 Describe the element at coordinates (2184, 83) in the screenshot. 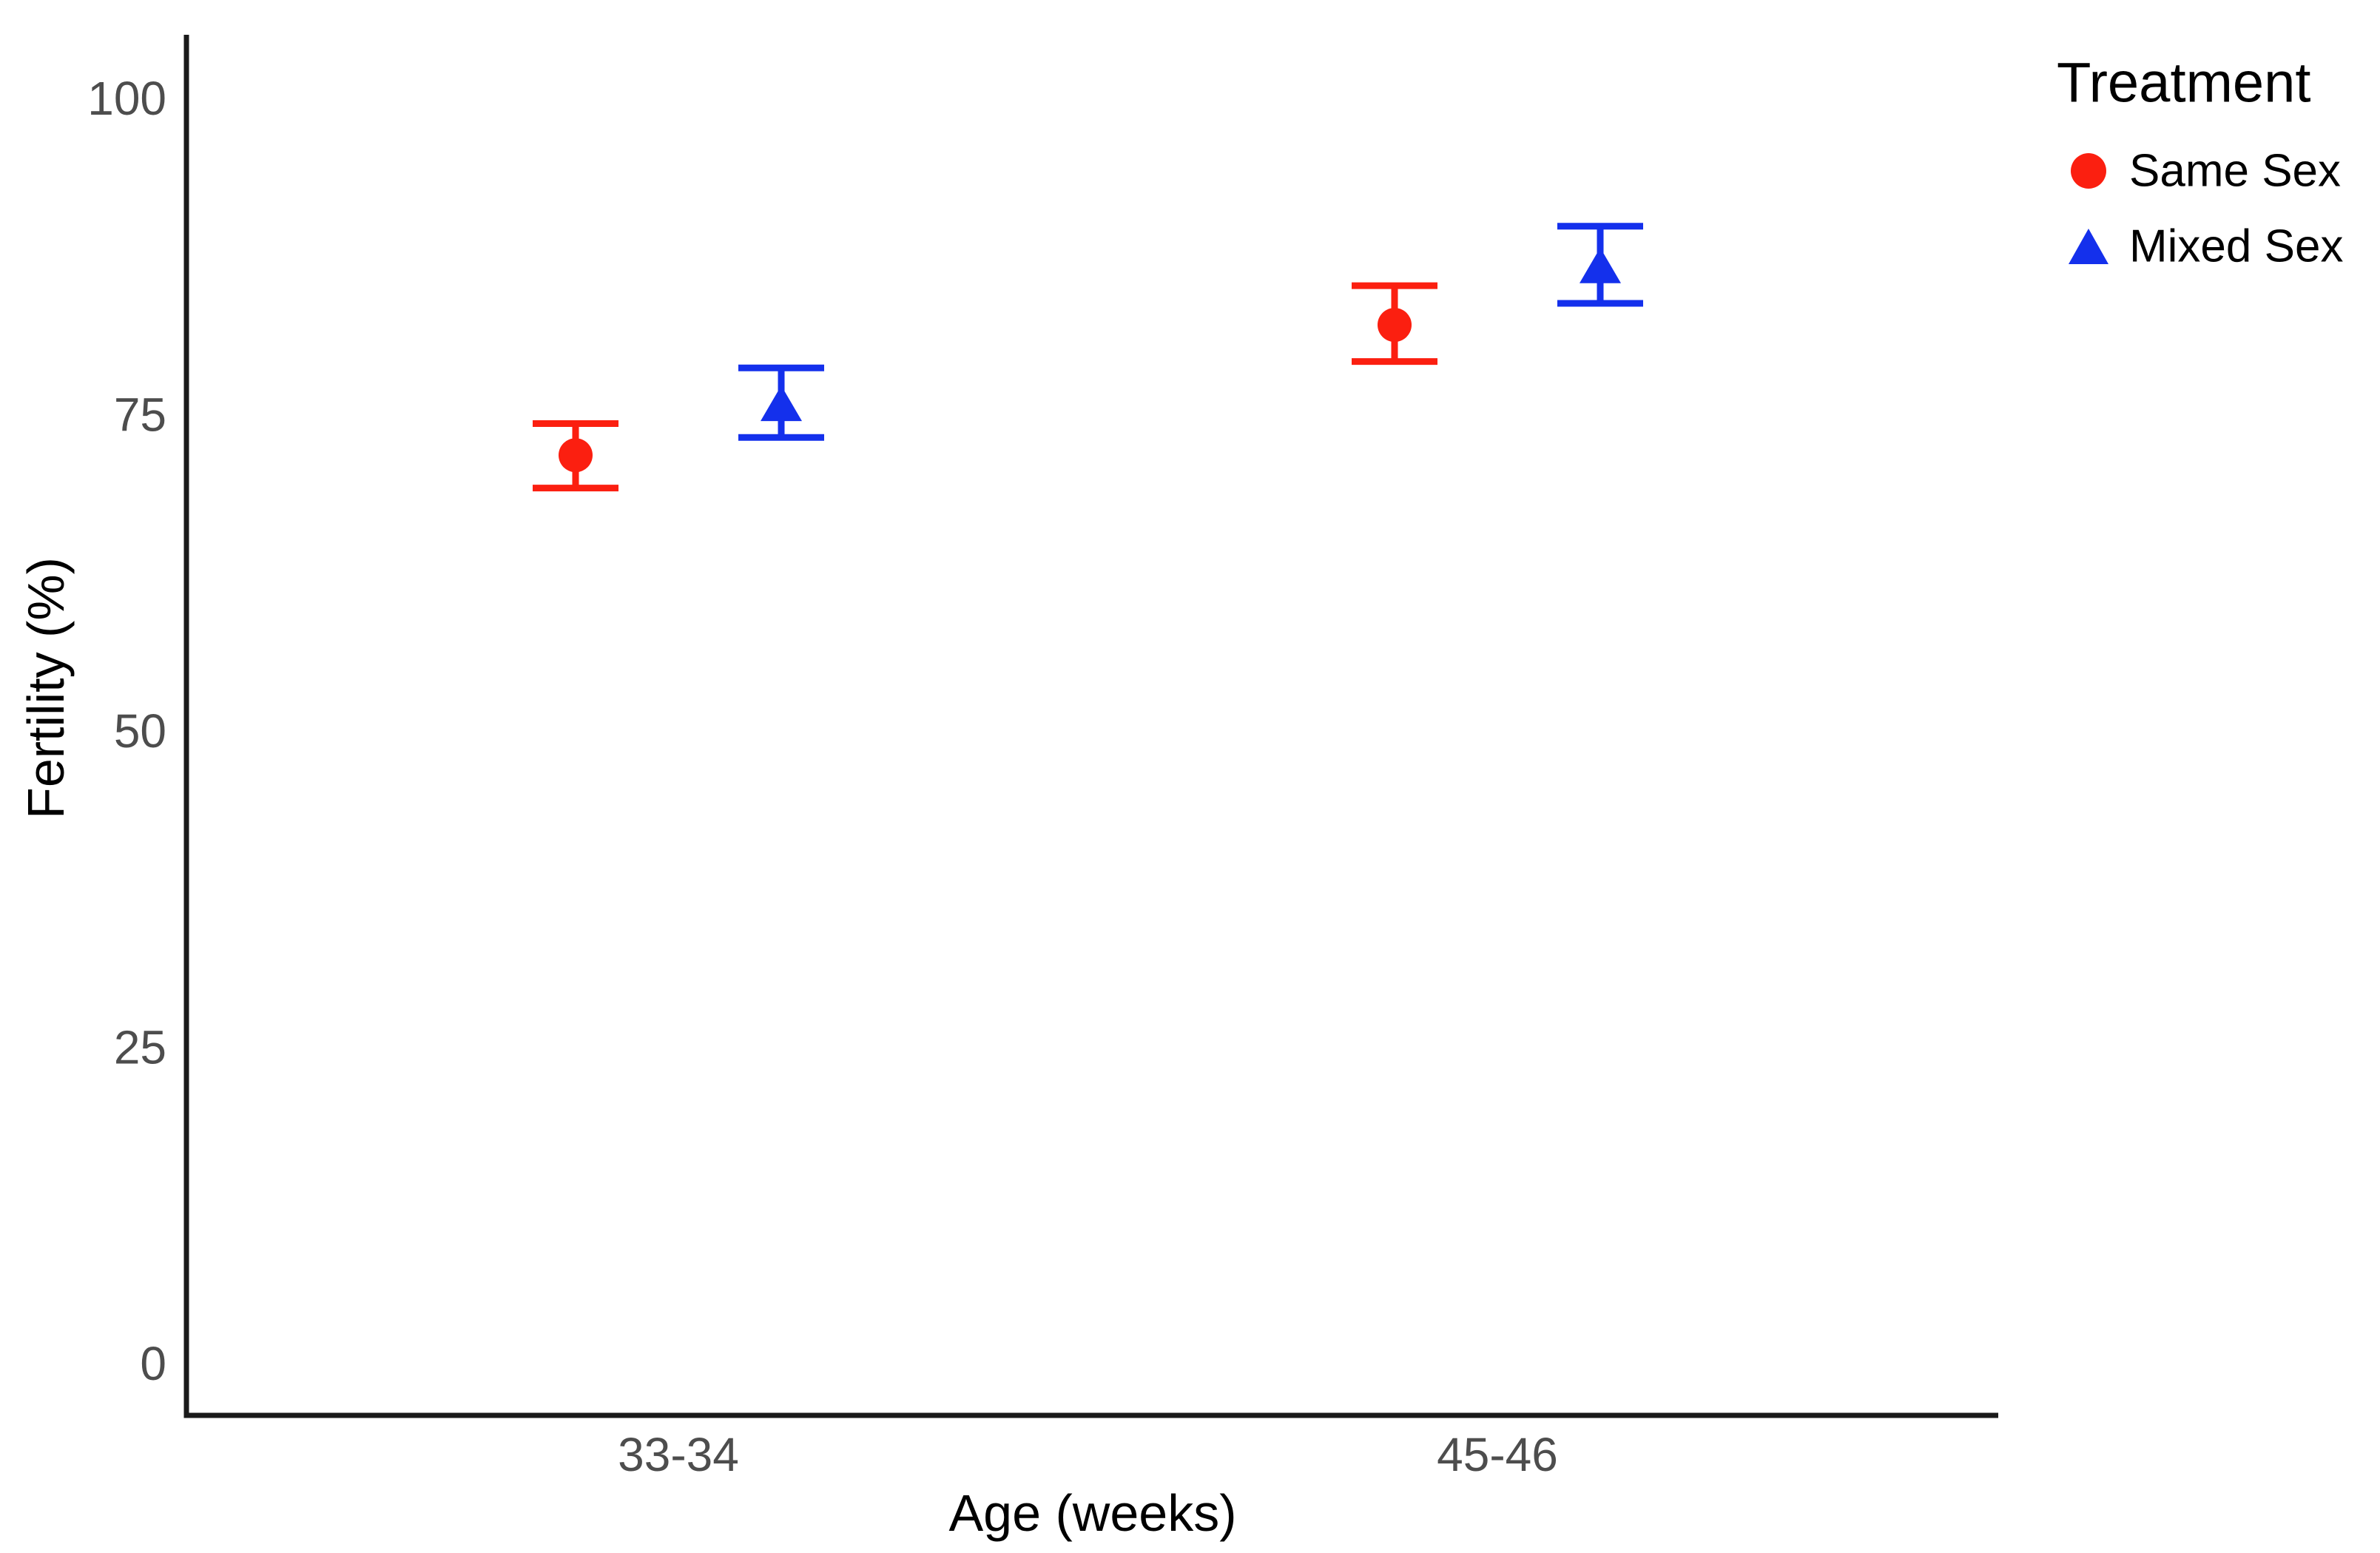

I see `legend-title: Treatment` at that location.